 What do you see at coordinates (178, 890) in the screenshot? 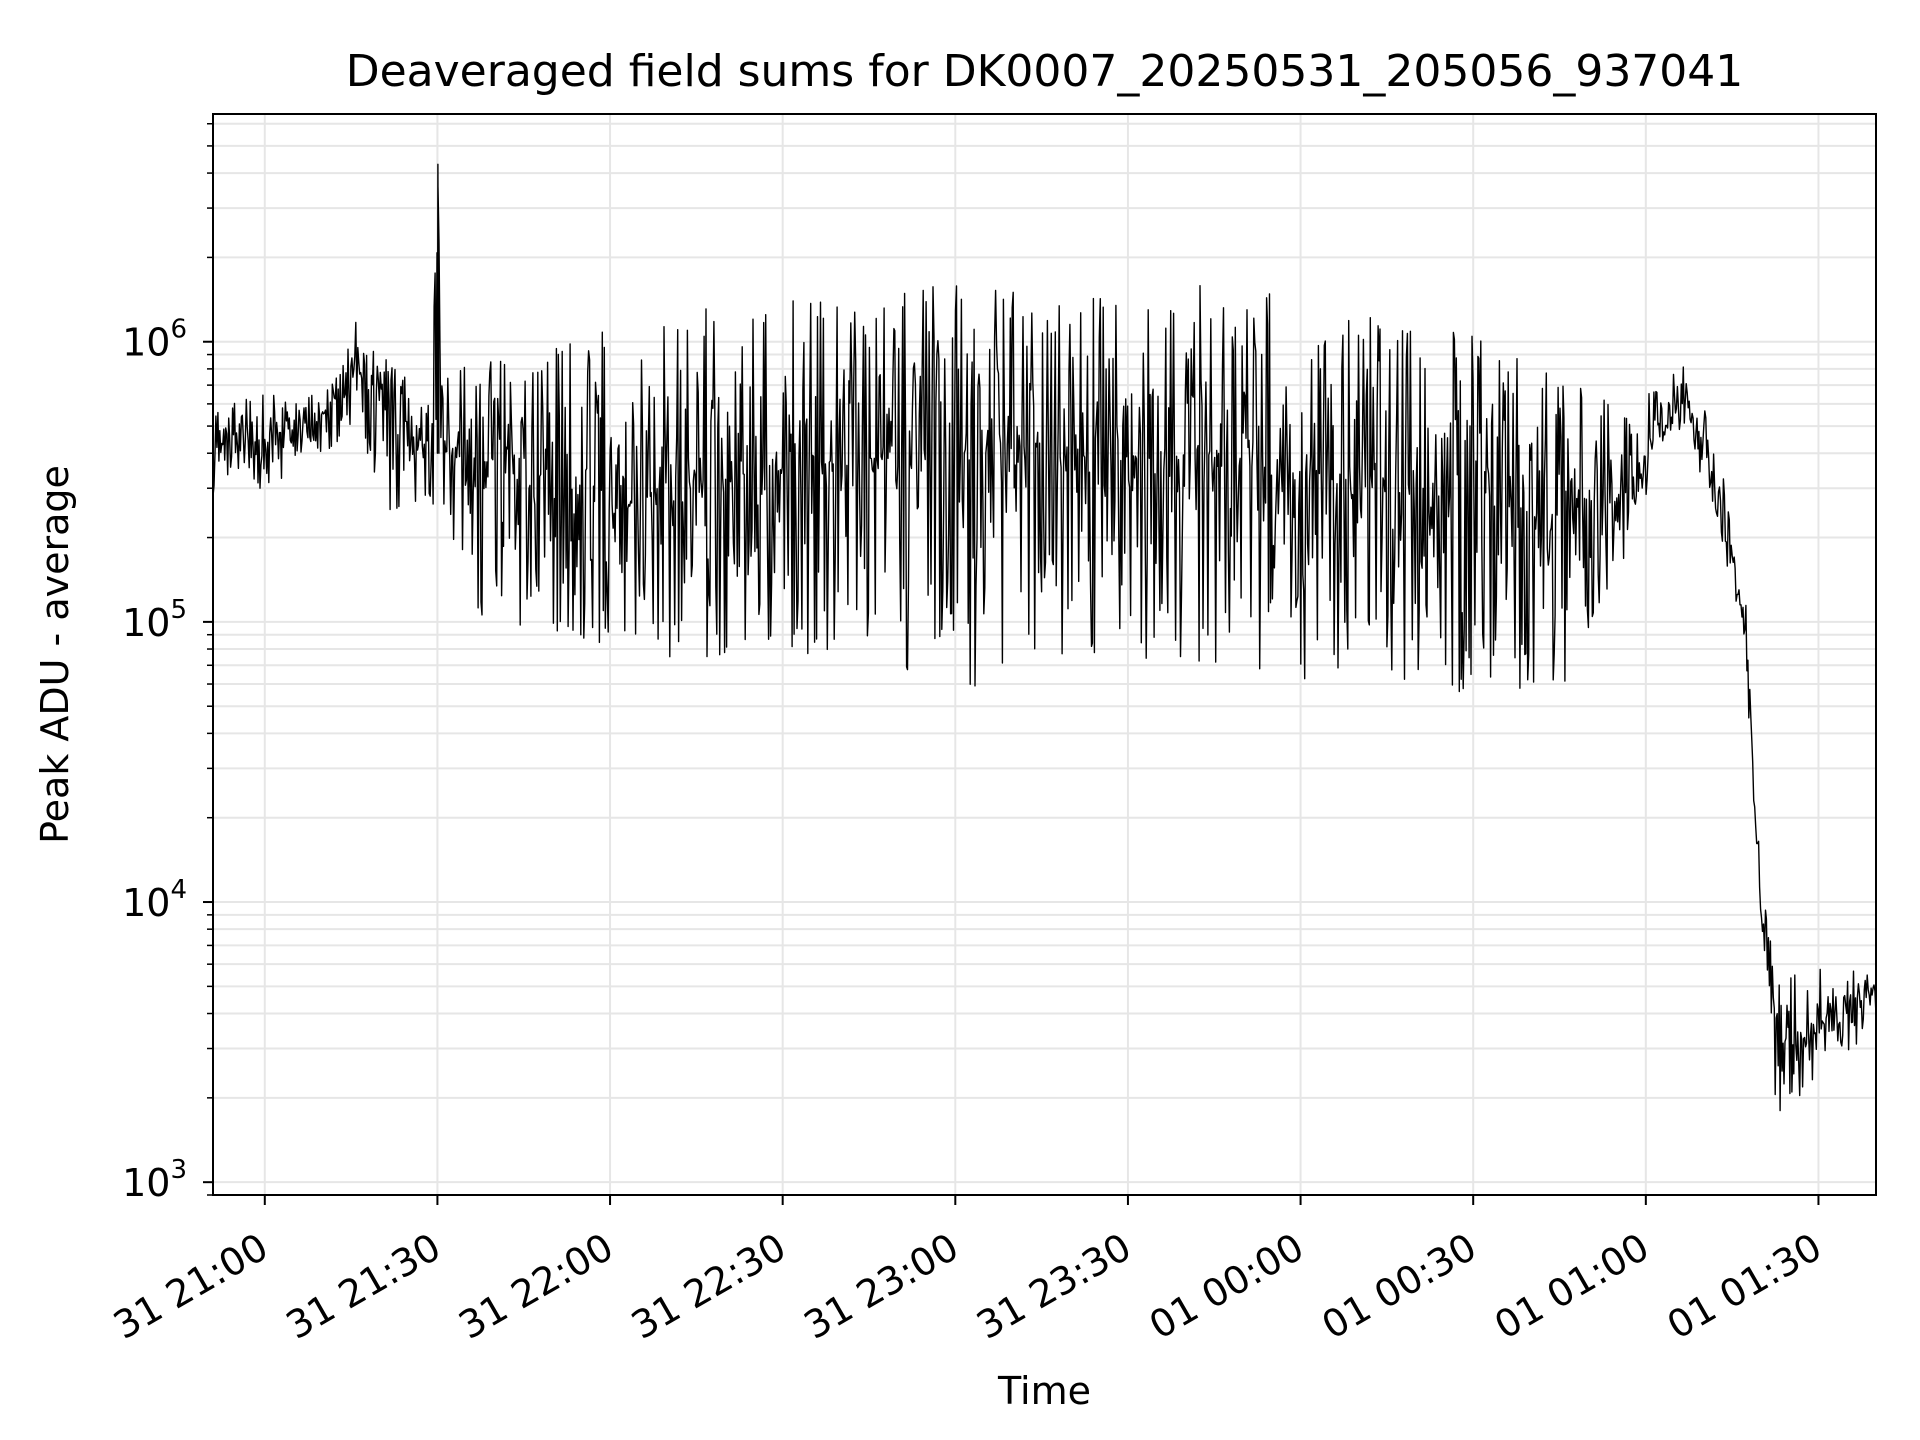
I see `y-tick-exponent: 4` at bounding box center [178, 890].